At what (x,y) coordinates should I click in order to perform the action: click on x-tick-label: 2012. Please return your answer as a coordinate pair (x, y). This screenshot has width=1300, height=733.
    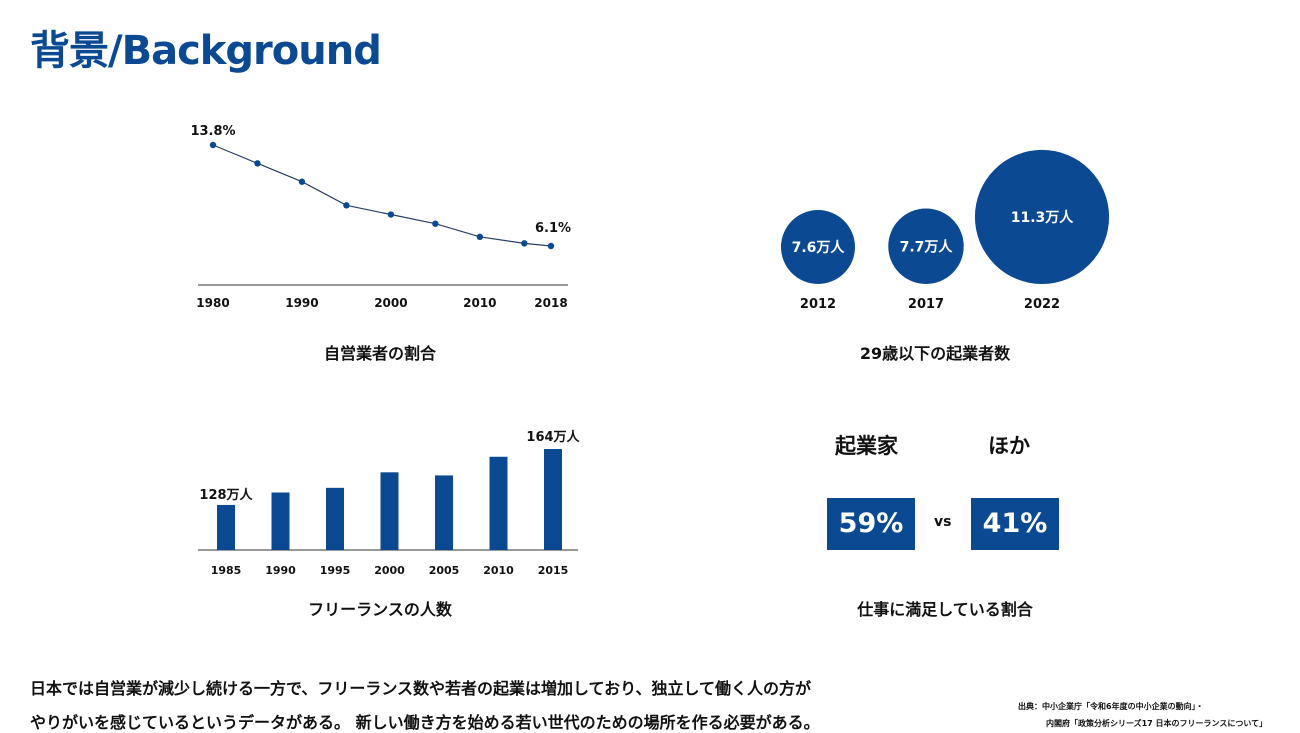
    Looking at the image, I should click on (818, 304).